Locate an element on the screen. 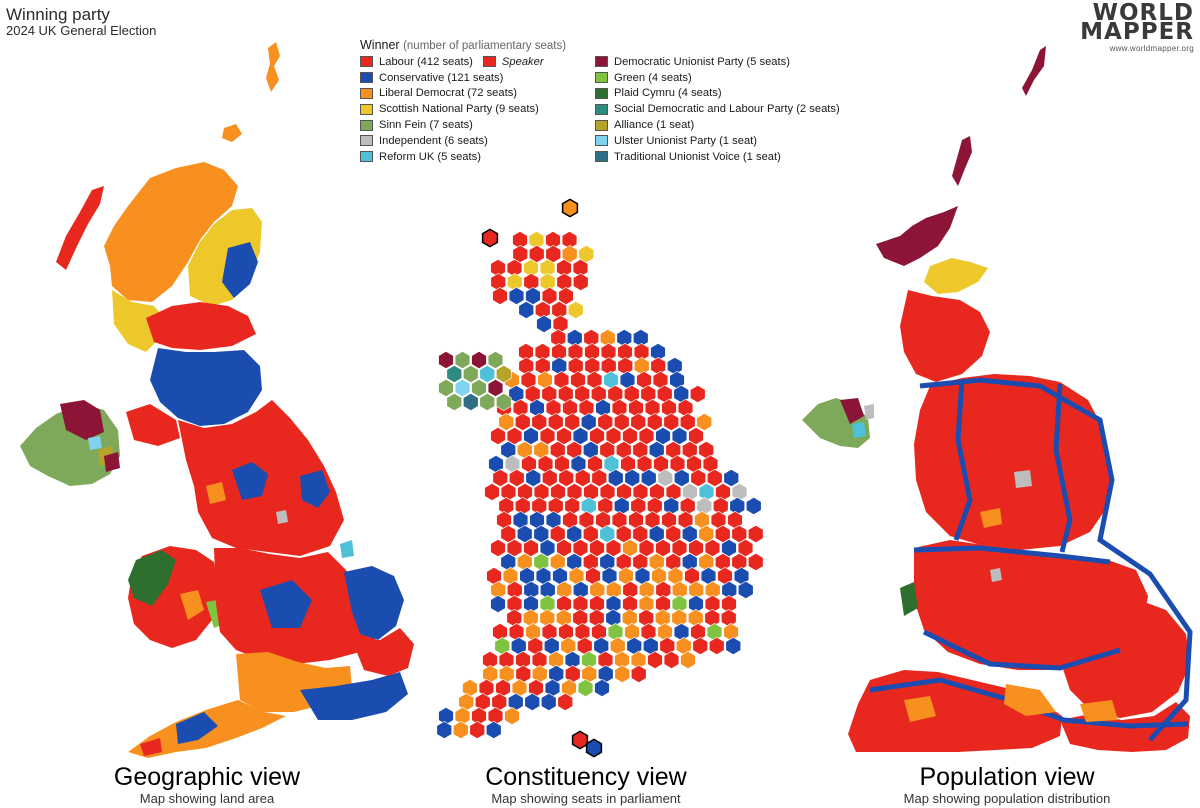 The image size is (1200, 808). logo-url: www.worldmapper.org is located at coordinates (1151, 48).